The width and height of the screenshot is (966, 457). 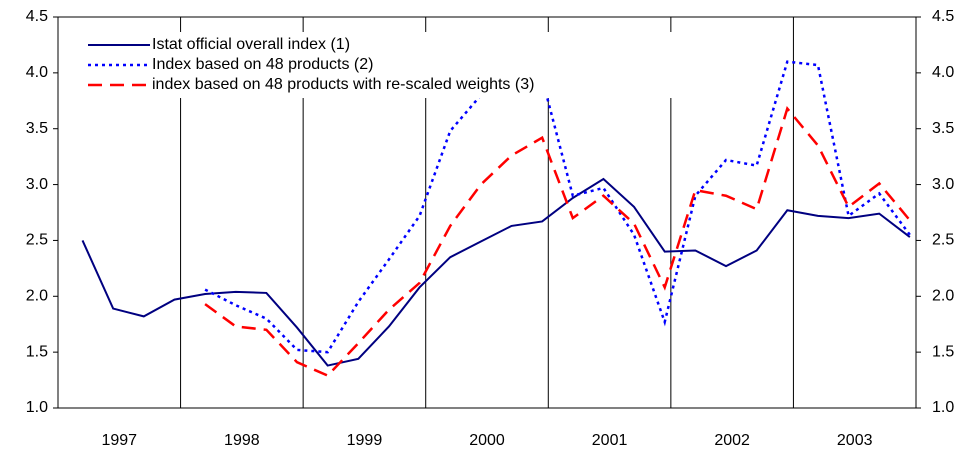 I want to click on y2-tick-label: 1.5, so click(x=943, y=351).